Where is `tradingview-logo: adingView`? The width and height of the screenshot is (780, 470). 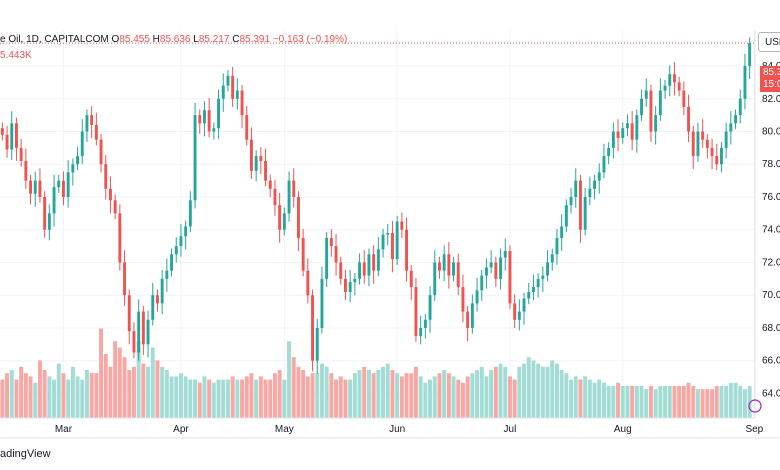 tradingview-logo: adingView is located at coordinates (25, 454).